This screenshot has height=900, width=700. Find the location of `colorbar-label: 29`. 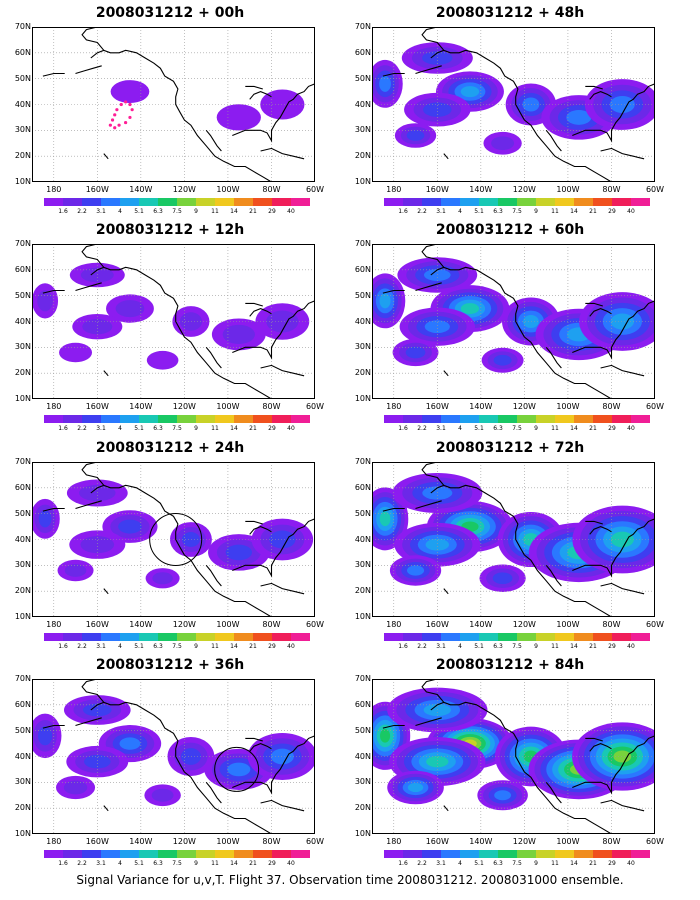

colorbar-label: 29 is located at coordinates (612, 646).